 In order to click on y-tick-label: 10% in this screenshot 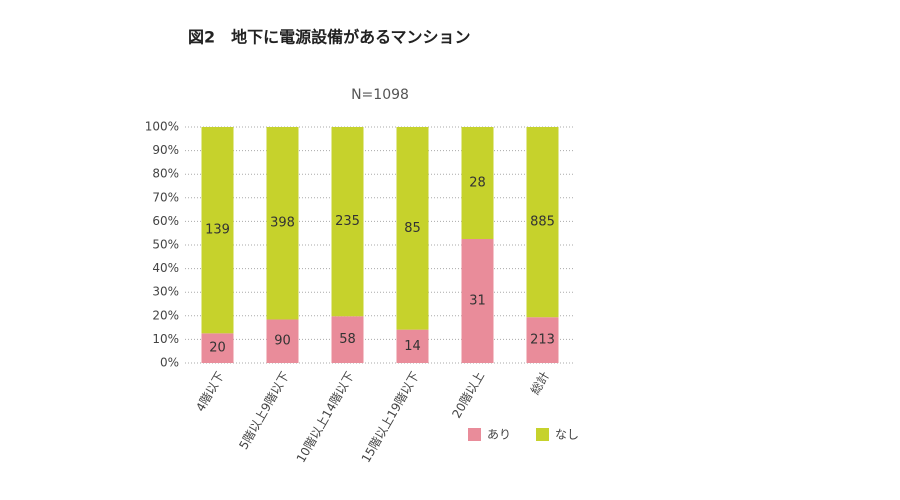, I will do `click(165, 339)`.